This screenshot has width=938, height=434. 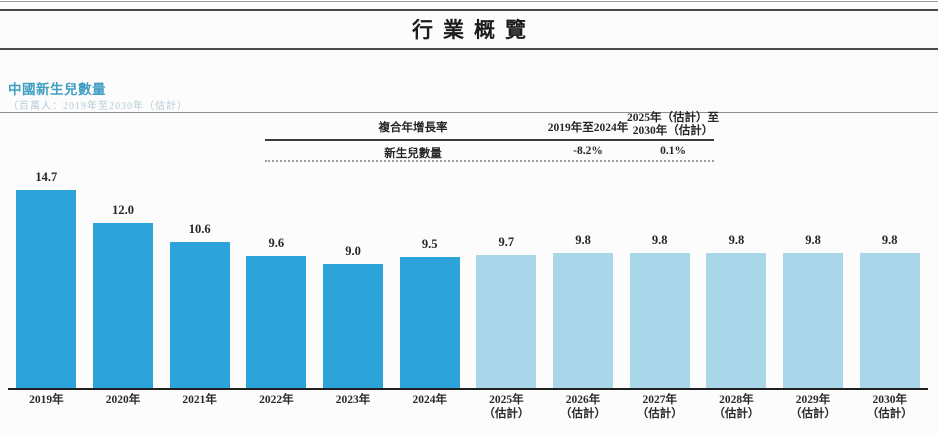 I want to click on table-header-period2-line1: 2025年（估計）至, so click(x=673, y=118).